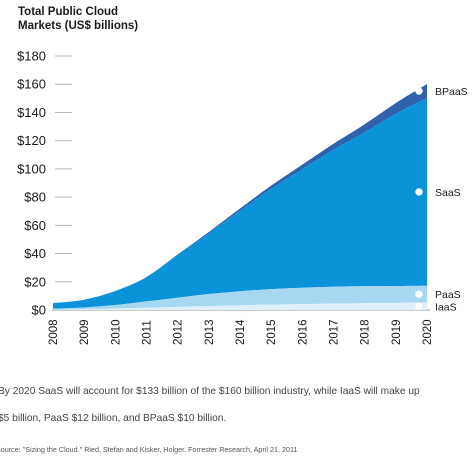 The width and height of the screenshot is (474, 474). What do you see at coordinates (240, 306) in the screenshot?
I see `area-iaas` at bounding box center [240, 306].